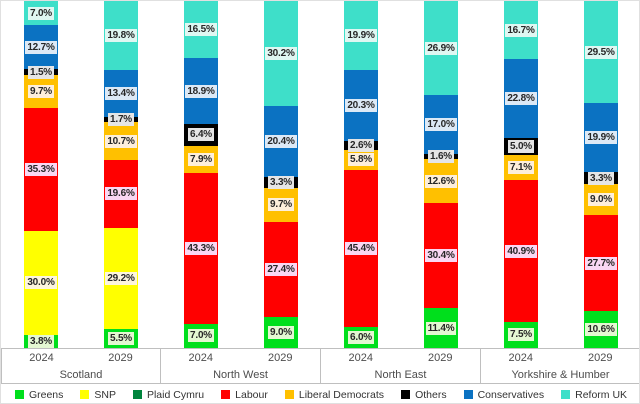 This screenshot has height=404, width=640. What do you see at coordinates (281, 53) in the screenshot?
I see `segment-label: 30.2%` at bounding box center [281, 53].